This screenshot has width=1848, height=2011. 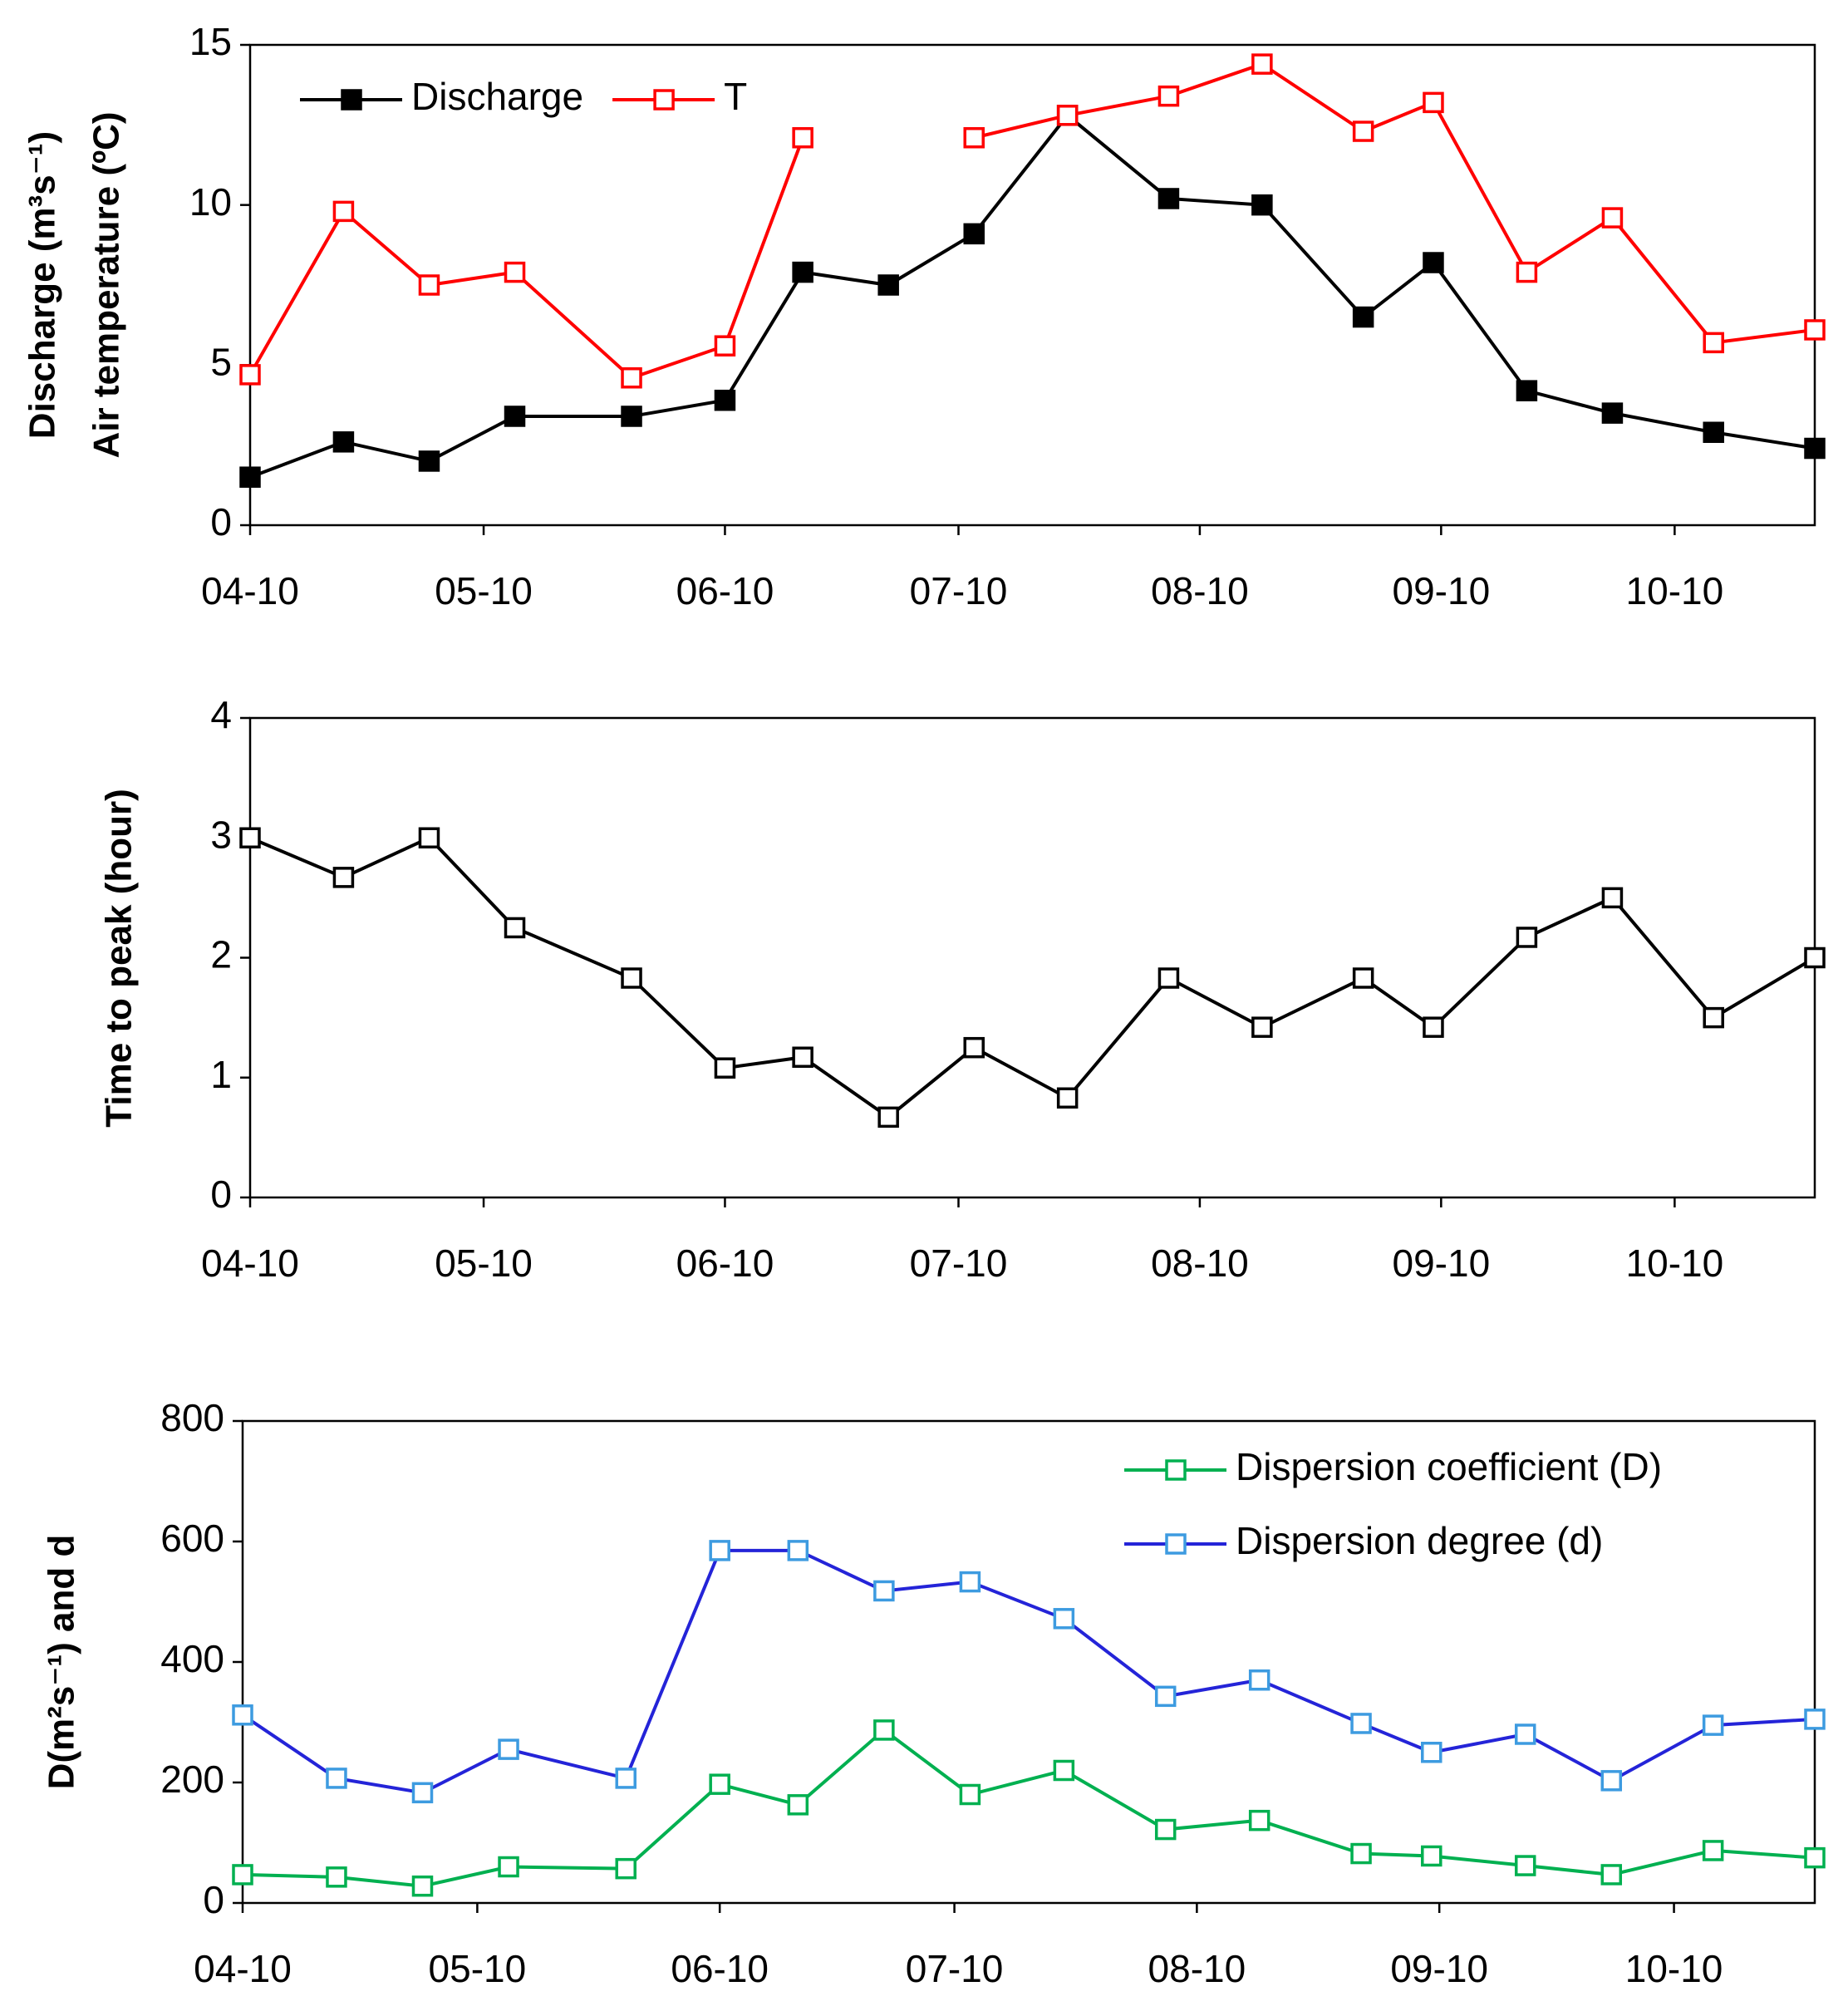 What do you see at coordinates (1420, 1540) in the screenshot?
I see `legend-label: Dispersion degree (d)` at bounding box center [1420, 1540].